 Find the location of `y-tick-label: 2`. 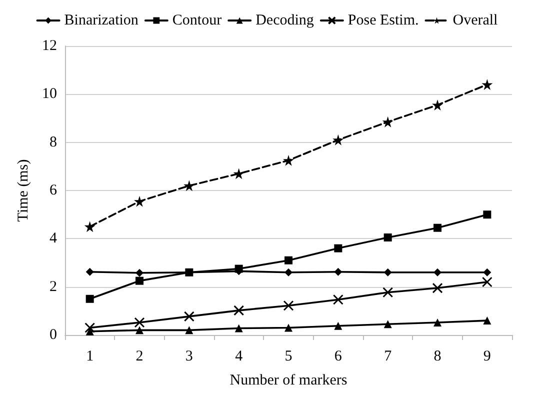

y-tick-label: 2 is located at coordinates (53, 286).